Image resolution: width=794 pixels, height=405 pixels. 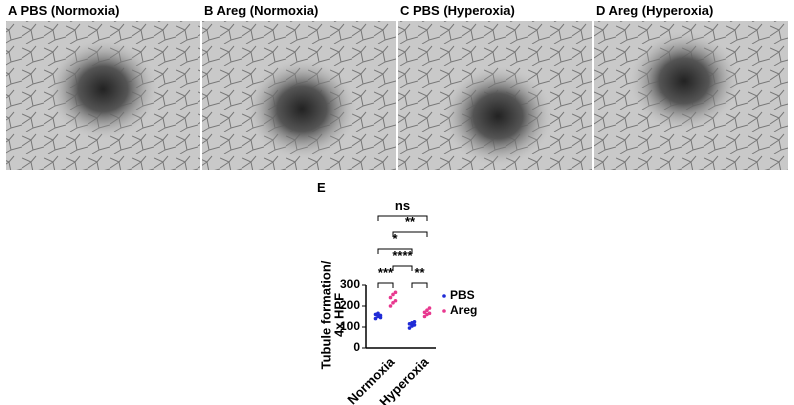 What do you see at coordinates (321, 187) in the screenshot?
I see `panel-label: E` at bounding box center [321, 187].